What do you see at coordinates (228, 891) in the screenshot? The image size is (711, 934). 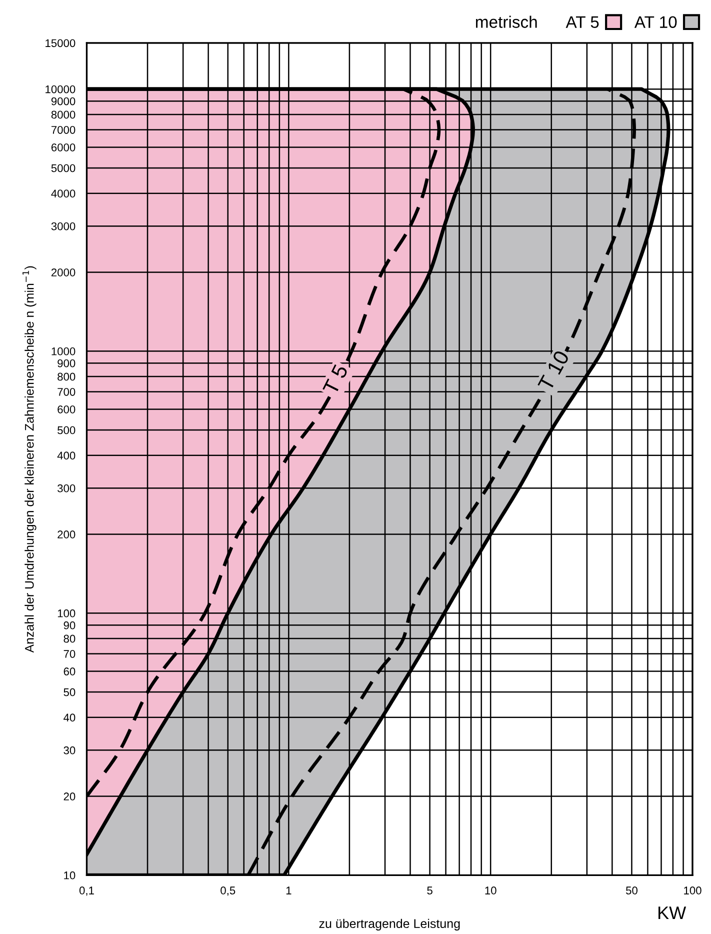 I see `x-tick-label: 0,5` at bounding box center [228, 891].